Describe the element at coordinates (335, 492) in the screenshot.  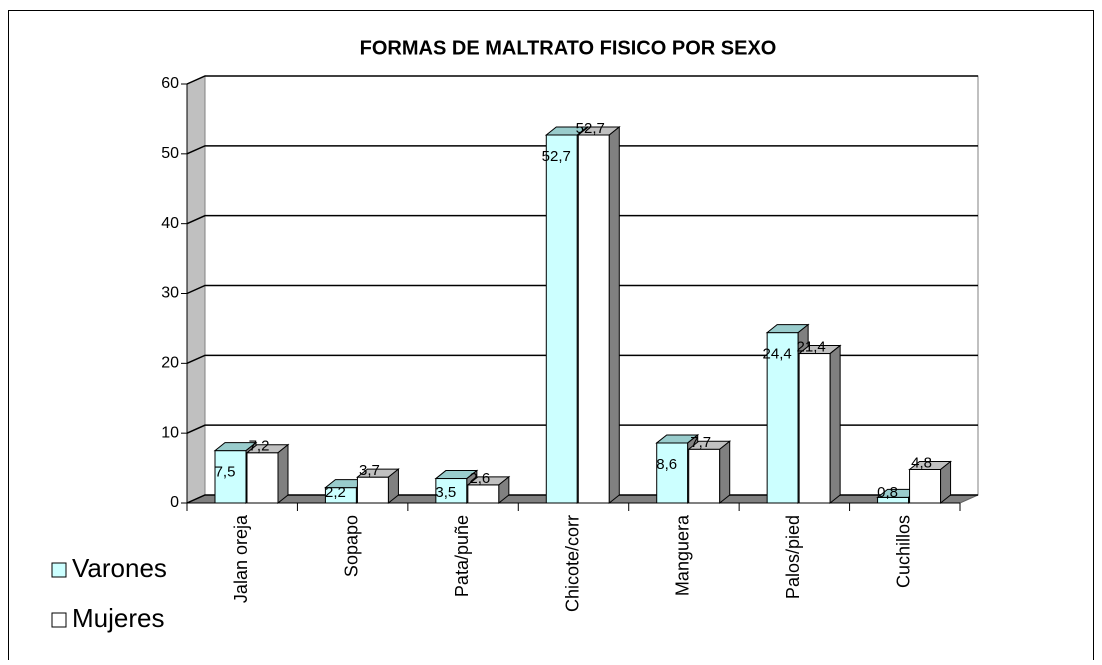
I see `data-label: 2,2` at that location.